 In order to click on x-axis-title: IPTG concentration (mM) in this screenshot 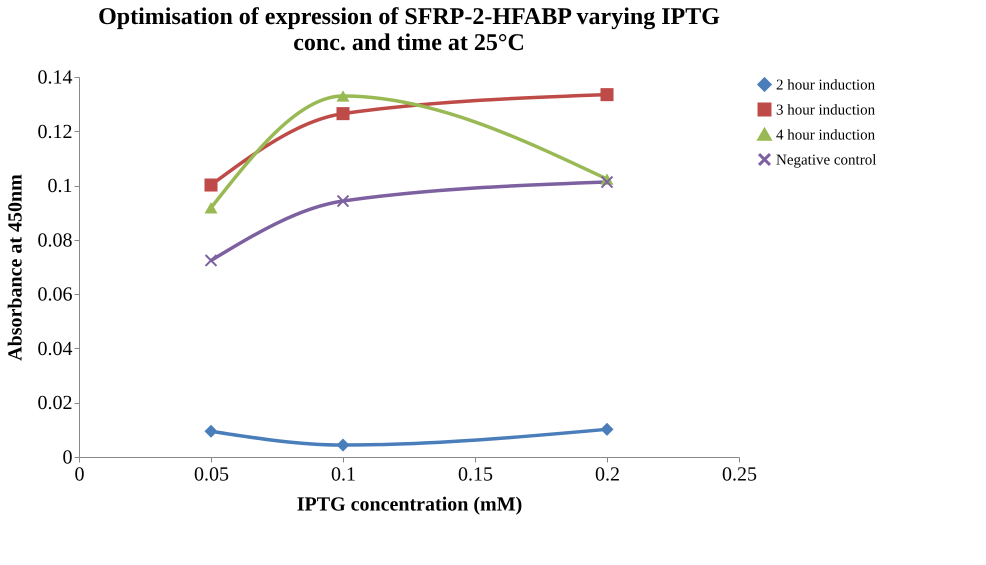, I will do `click(409, 505)`.